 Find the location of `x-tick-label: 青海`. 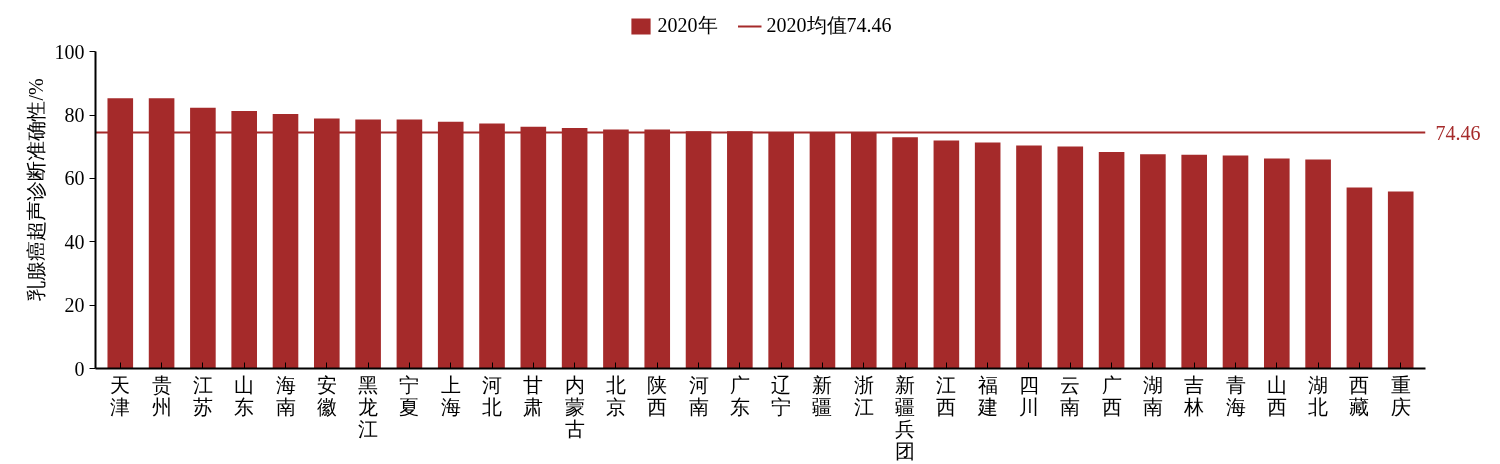

x-tick-label: 青海 is located at coordinates (1235, 395).